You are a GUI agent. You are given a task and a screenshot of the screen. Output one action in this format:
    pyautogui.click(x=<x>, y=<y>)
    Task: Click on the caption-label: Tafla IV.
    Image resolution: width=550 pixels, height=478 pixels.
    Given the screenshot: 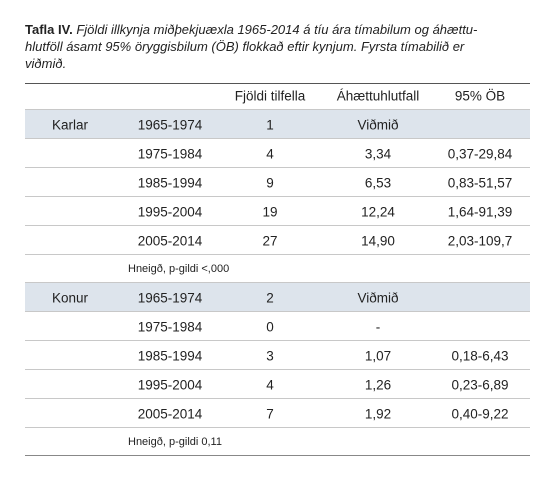 What is the action you would take?
    pyautogui.click(x=49, y=29)
    